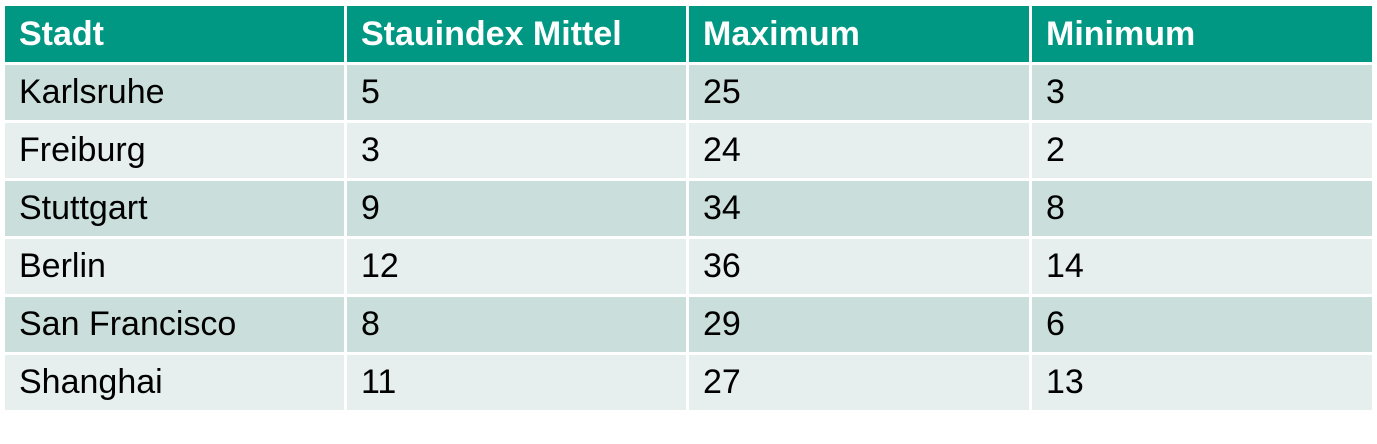 This screenshot has height=444, width=1377. What do you see at coordinates (174, 208) in the screenshot?
I see `cell-stadt: Stuttgart` at bounding box center [174, 208].